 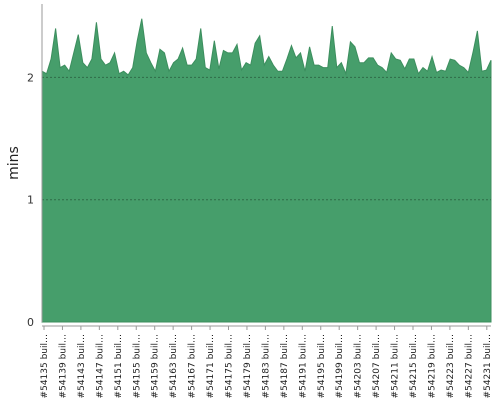 I want to click on y-axis-title: mins, so click(x=14, y=163).